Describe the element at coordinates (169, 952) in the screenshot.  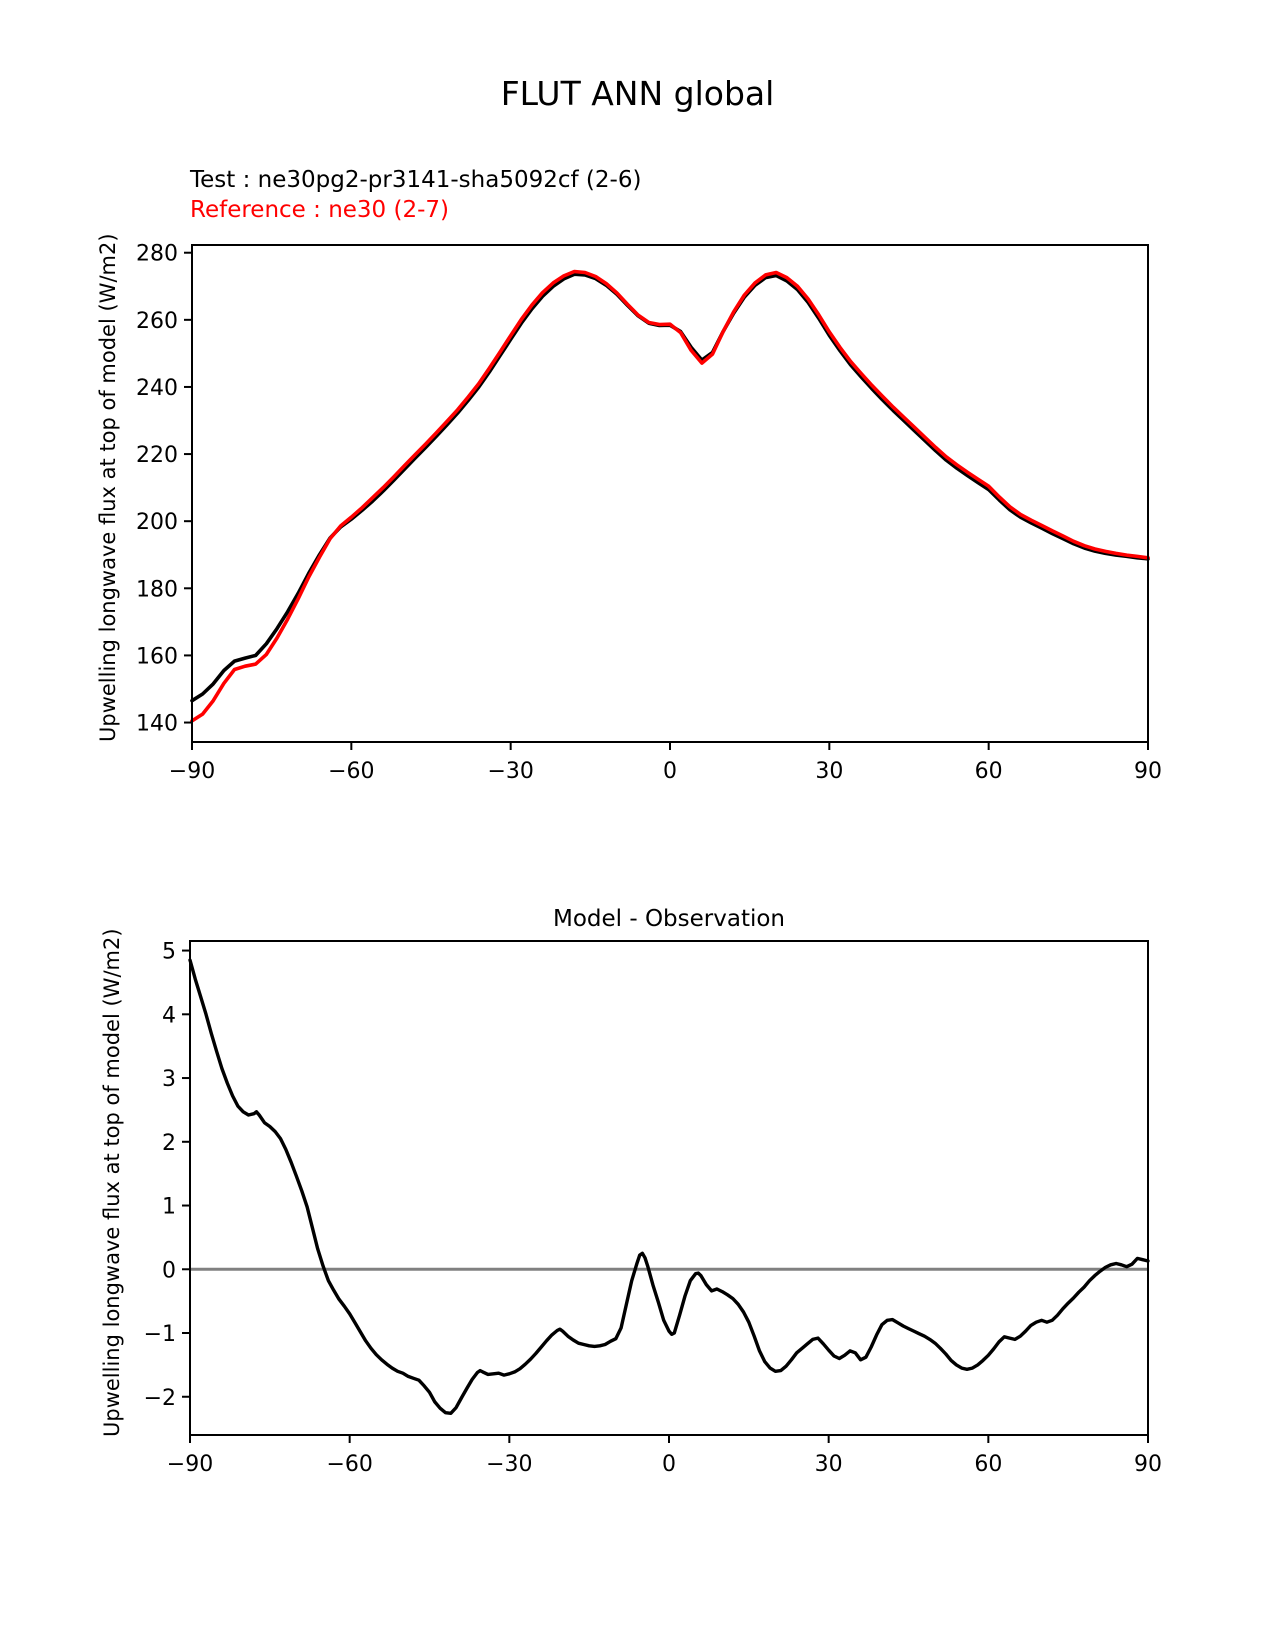
I see `y-tick-label: 5` at that location.